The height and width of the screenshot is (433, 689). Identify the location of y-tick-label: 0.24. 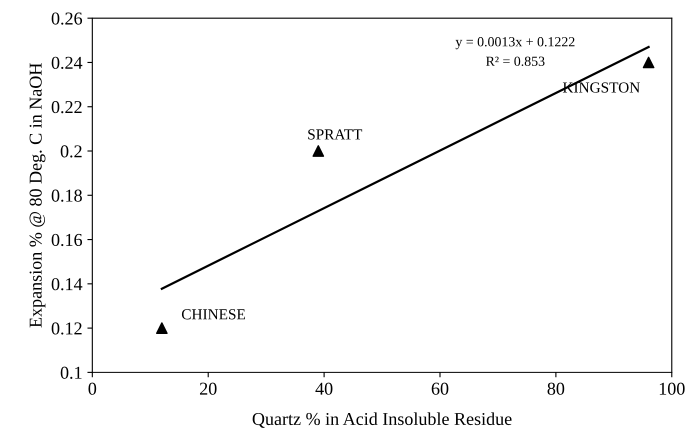
(67, 62).